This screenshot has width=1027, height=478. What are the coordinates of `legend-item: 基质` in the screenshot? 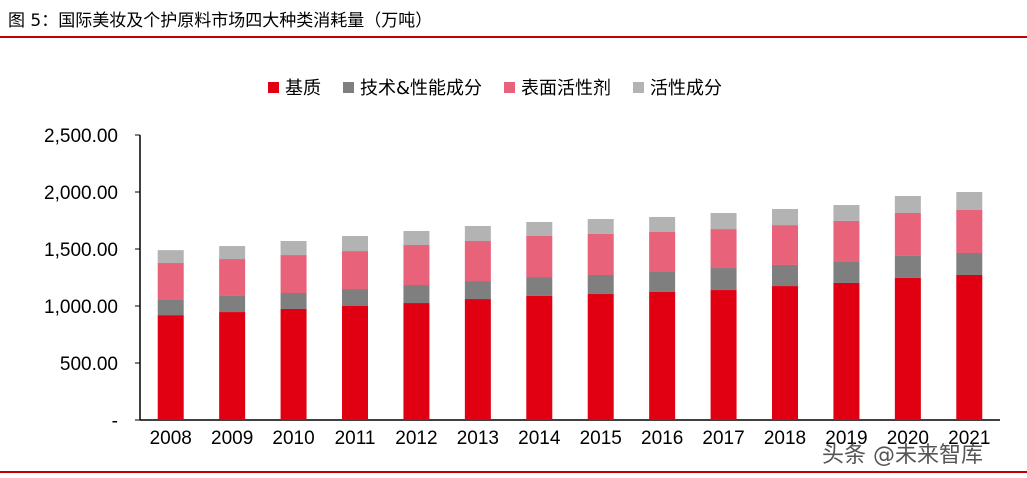 It's located at (294, 87).